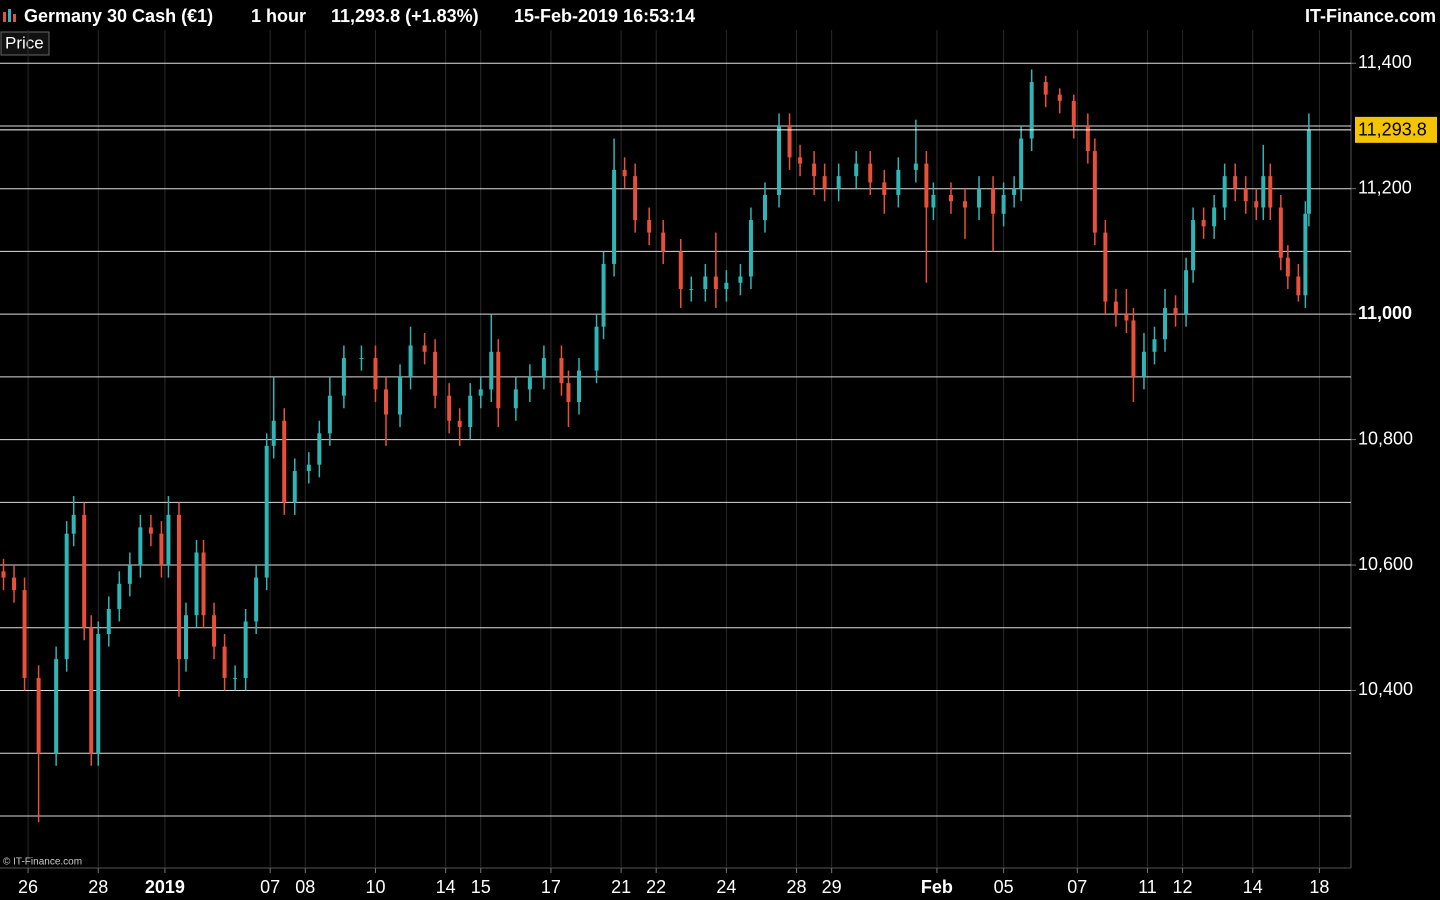  I want to click on panel-tab, so click(25, 43).